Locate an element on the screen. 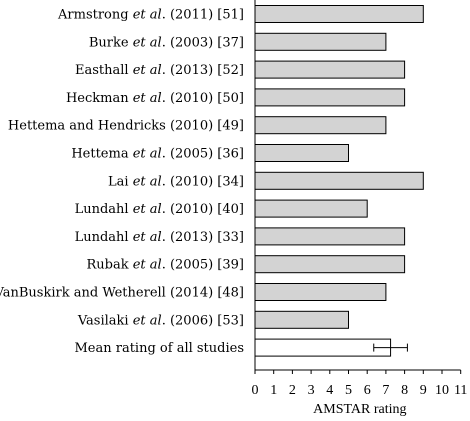 The width and height of the screenshot is (470, 421). category-label-6: Lai et al. (2010) [34] is located at coordinates (176, 181).